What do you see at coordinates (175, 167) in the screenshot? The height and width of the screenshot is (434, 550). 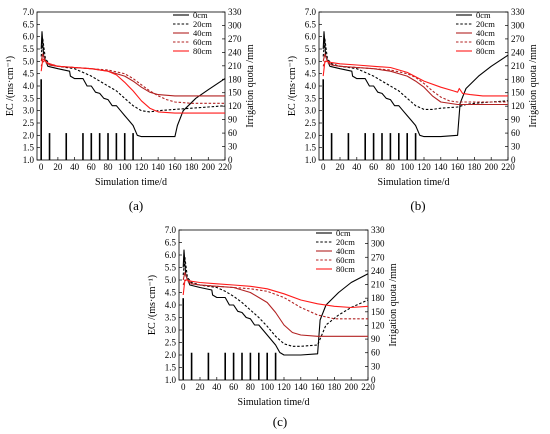 I see `x-tick-label: 160` at bounding box center [175, 167].